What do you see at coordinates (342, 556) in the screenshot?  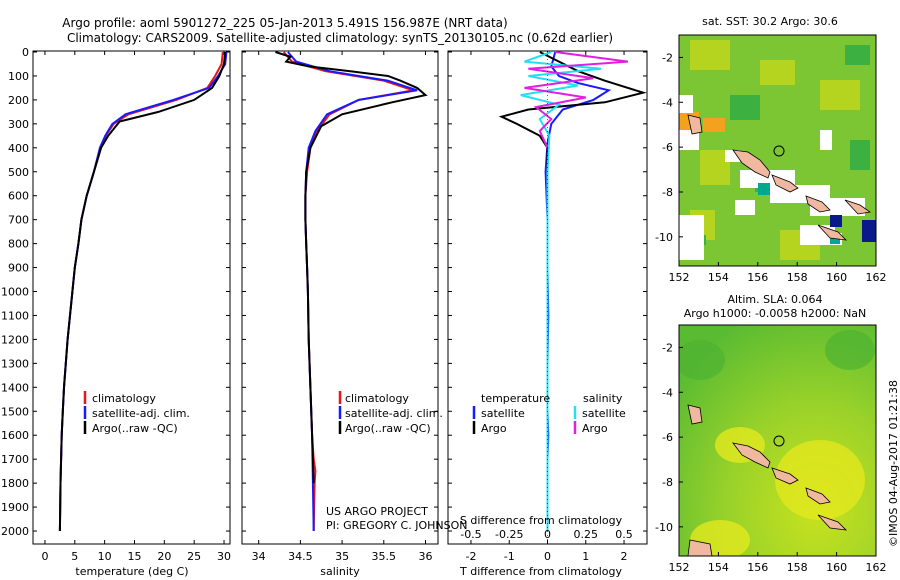 I see `x-tick-label: 35` at bounding box center [342, 556].